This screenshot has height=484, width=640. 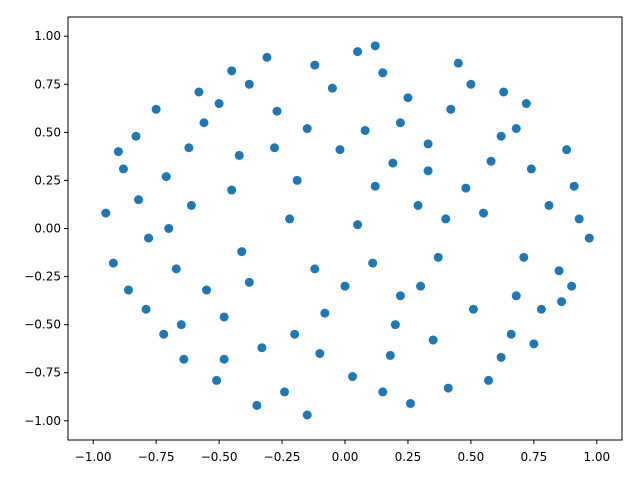 I want to click on x-tick-label: −1.00, so click(x=93, y=457).